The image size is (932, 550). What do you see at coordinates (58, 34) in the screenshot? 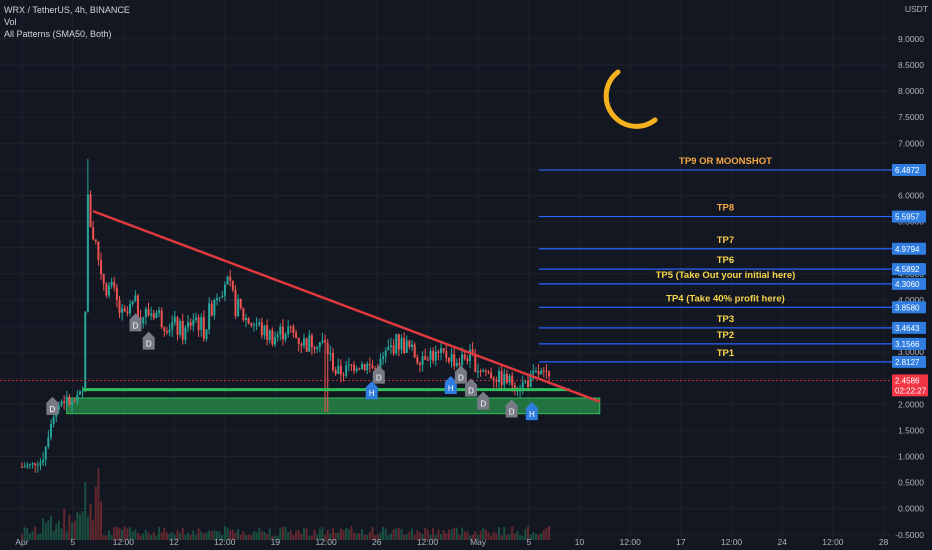
I see `patterns-indicator-label: All Patterns (SMA50, Both)` at bounding box center [58, 34].